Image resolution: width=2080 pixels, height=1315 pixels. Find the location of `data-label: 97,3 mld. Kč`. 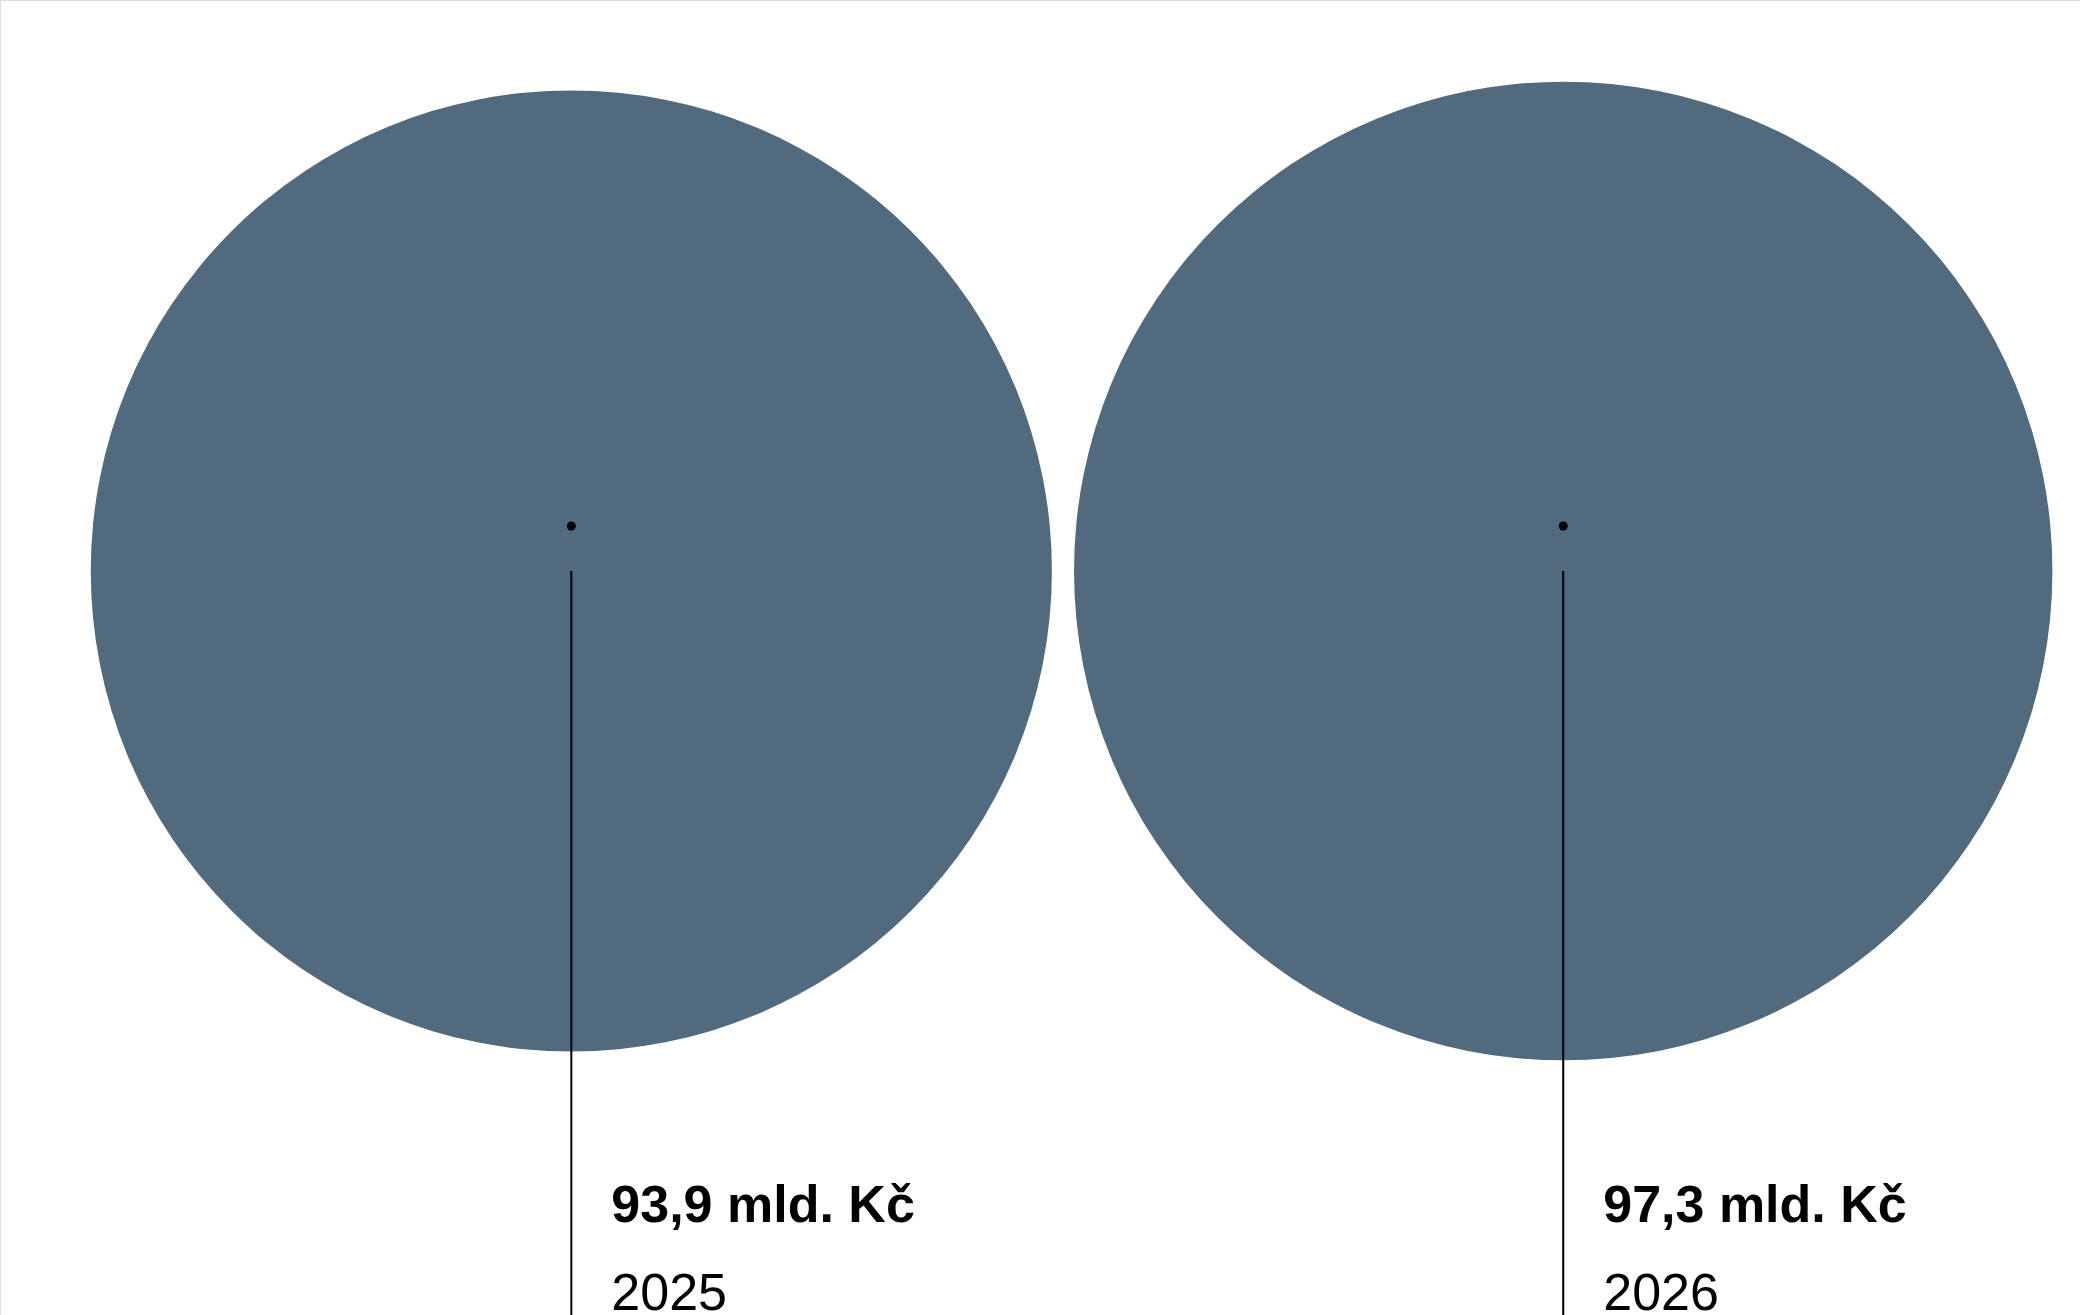

data-label: 97,3 mld. Kč is located at coordinates (1755, 1204).